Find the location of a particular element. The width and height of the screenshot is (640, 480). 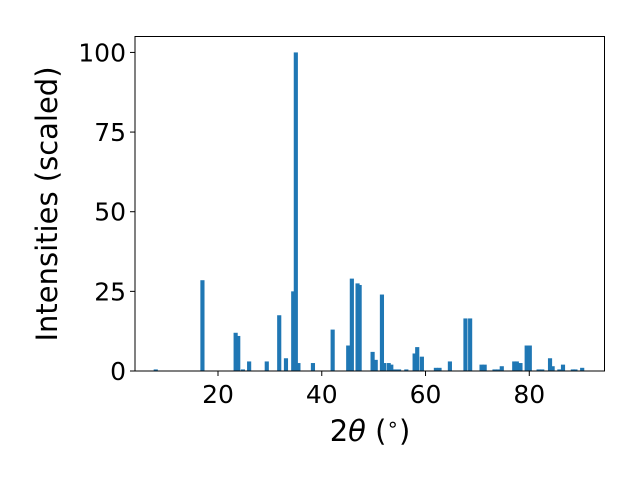

x-tick-label: 40 is located at coordinates (322, 394).